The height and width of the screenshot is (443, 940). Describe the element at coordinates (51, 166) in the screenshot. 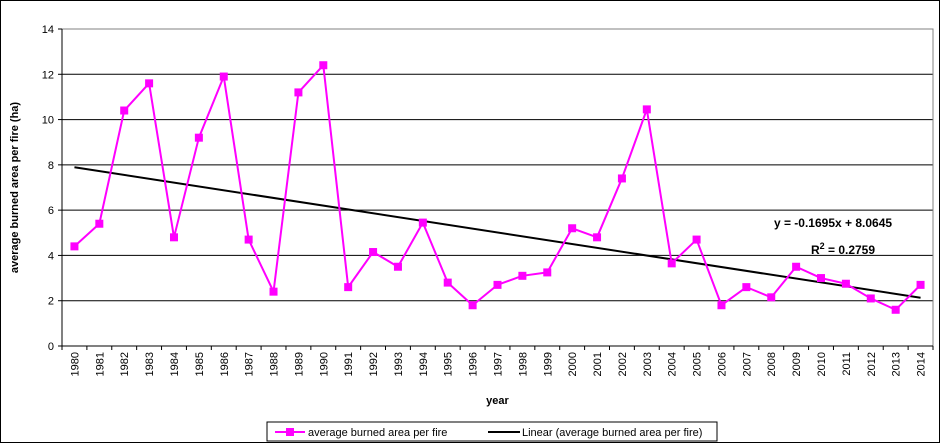

I see `y-tick-label: 8` at that location.